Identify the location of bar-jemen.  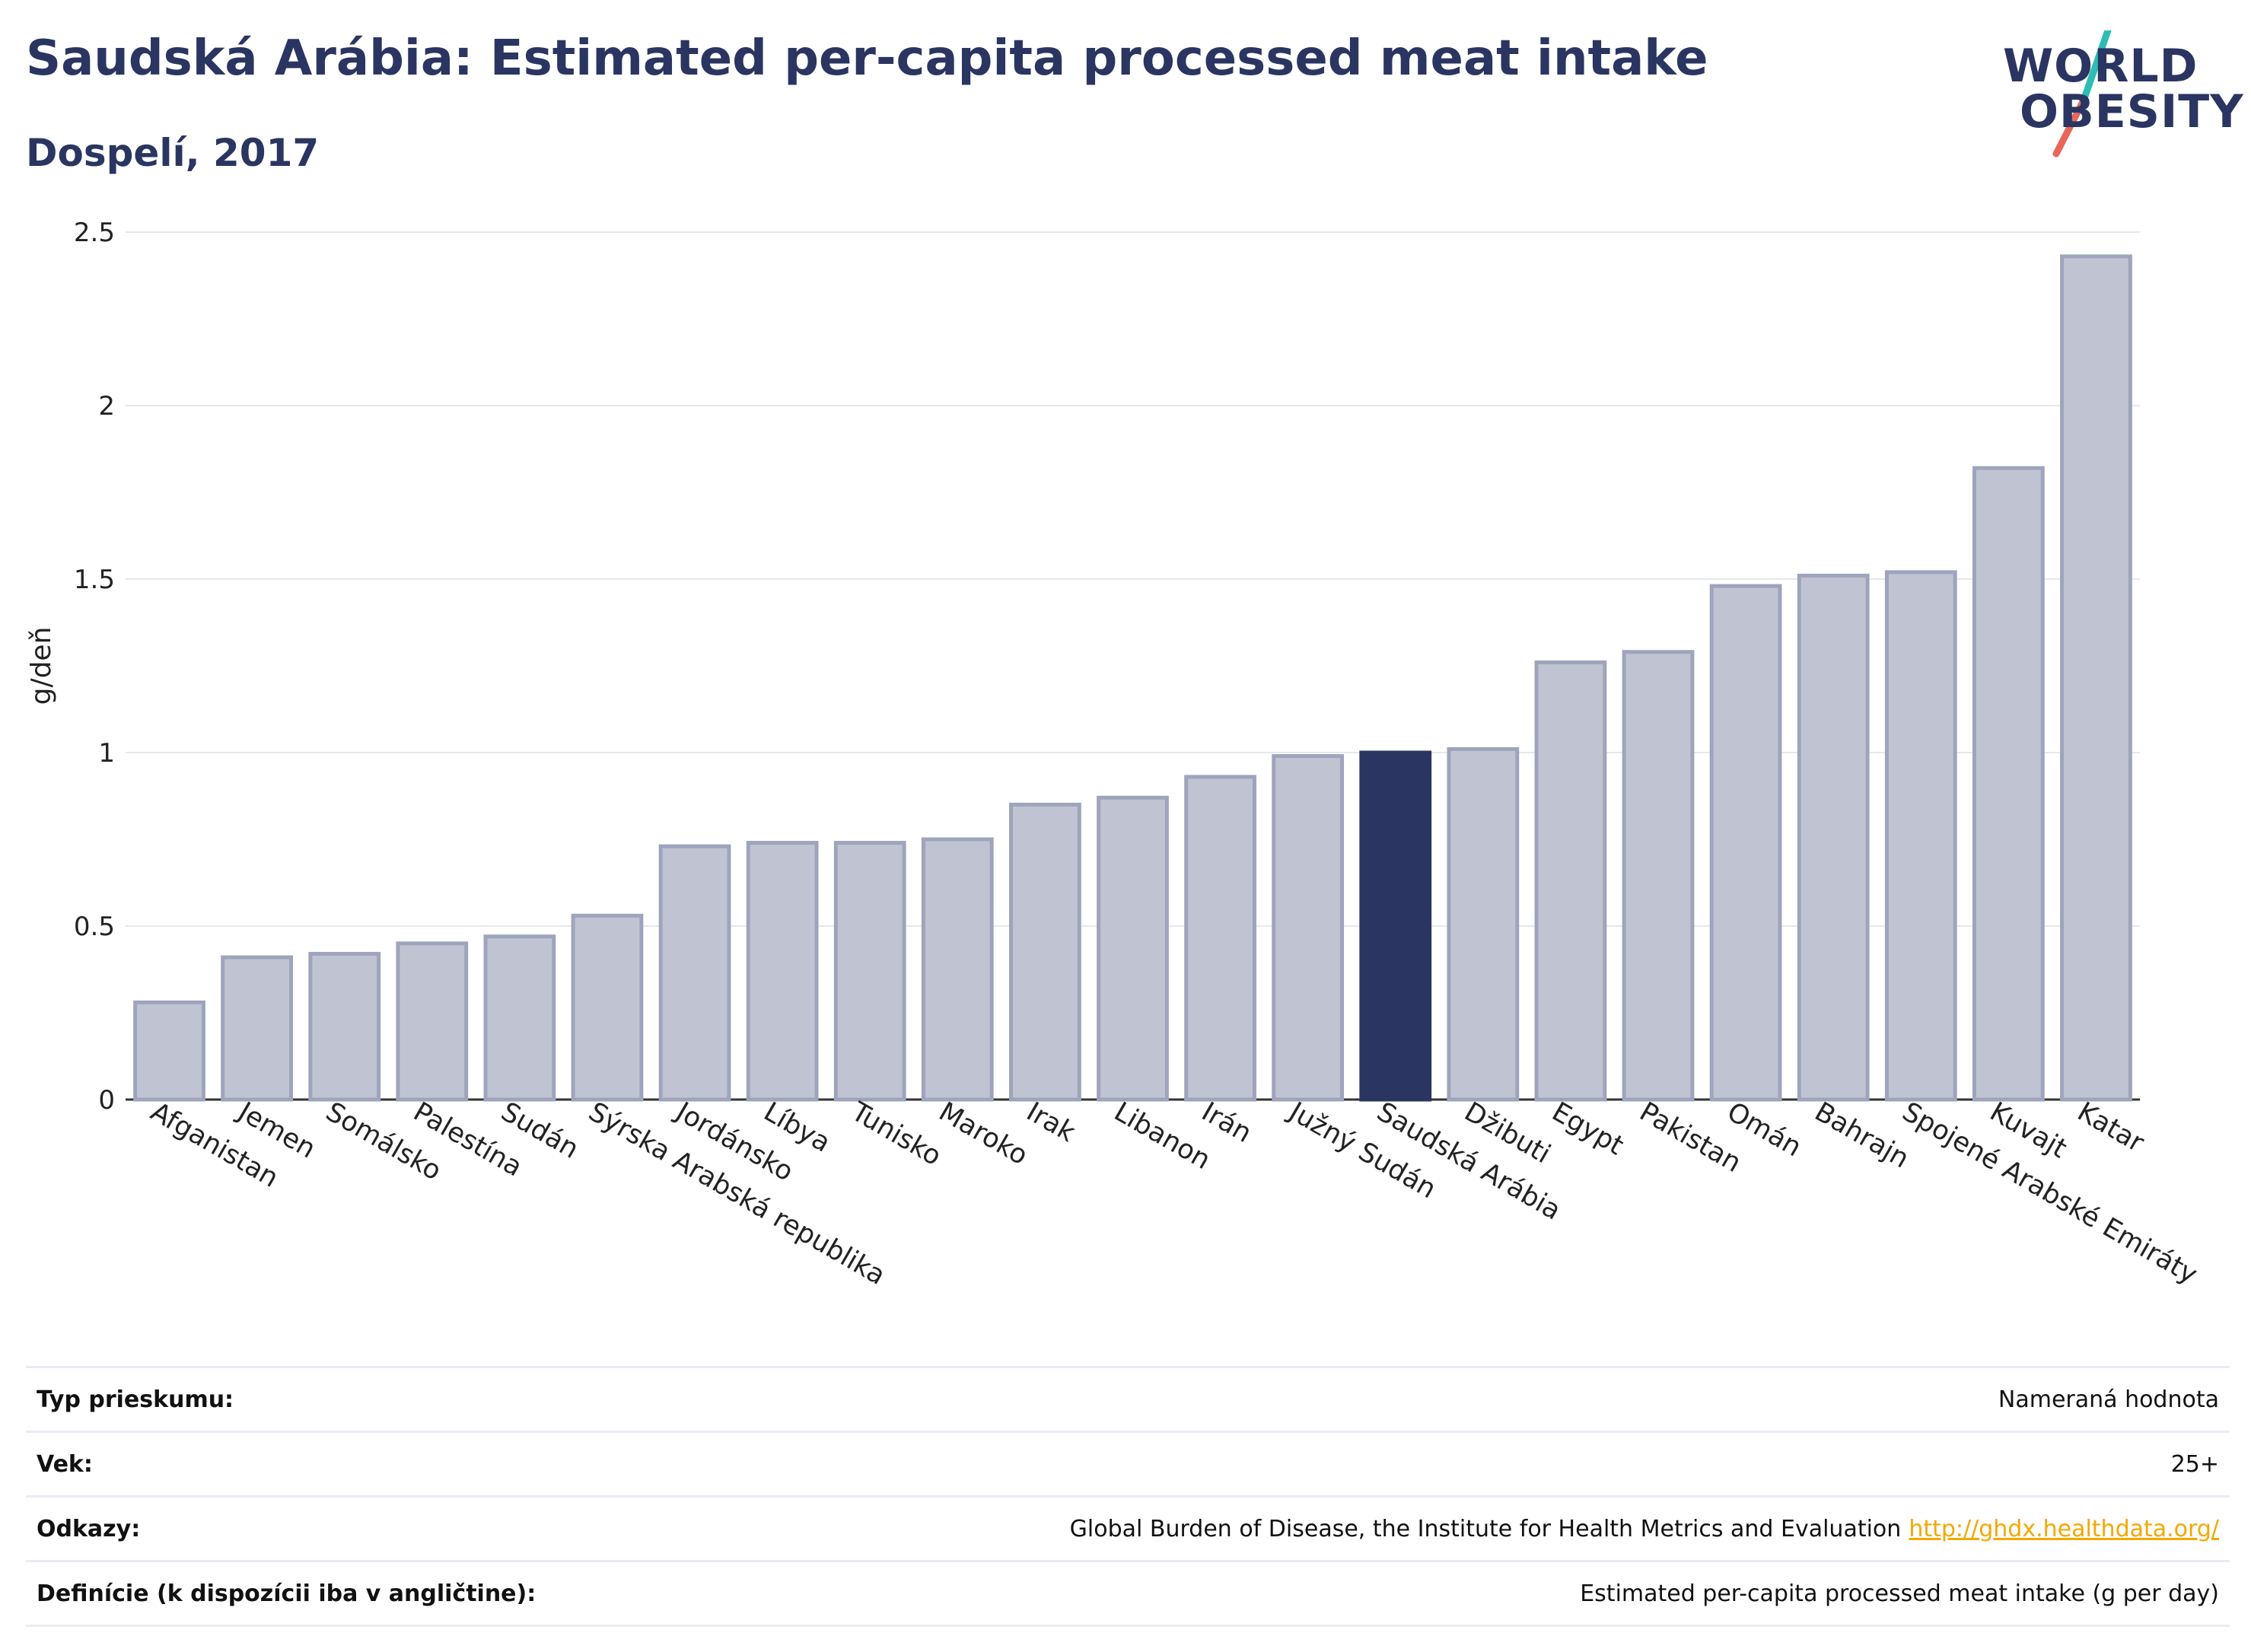
(257, 1028).